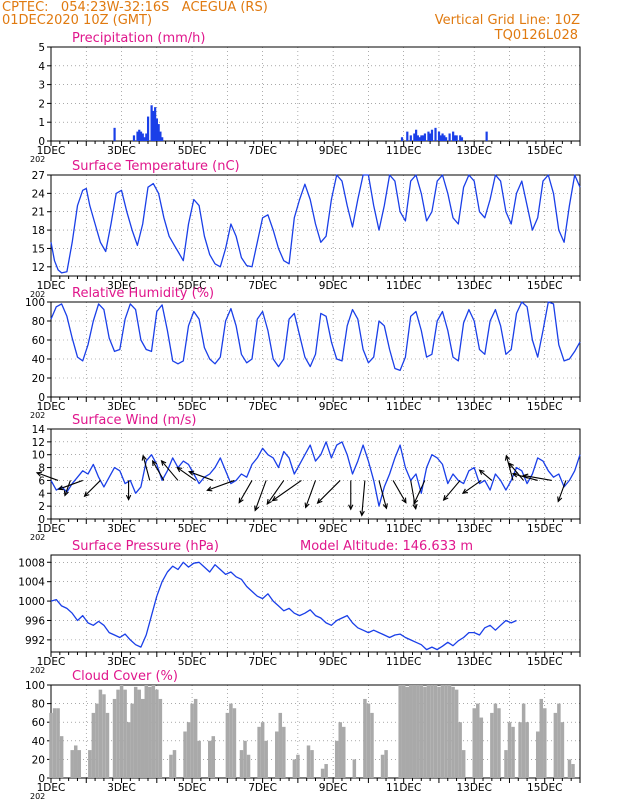  I want to click on y-tick-label: 1, so click(41, 123).